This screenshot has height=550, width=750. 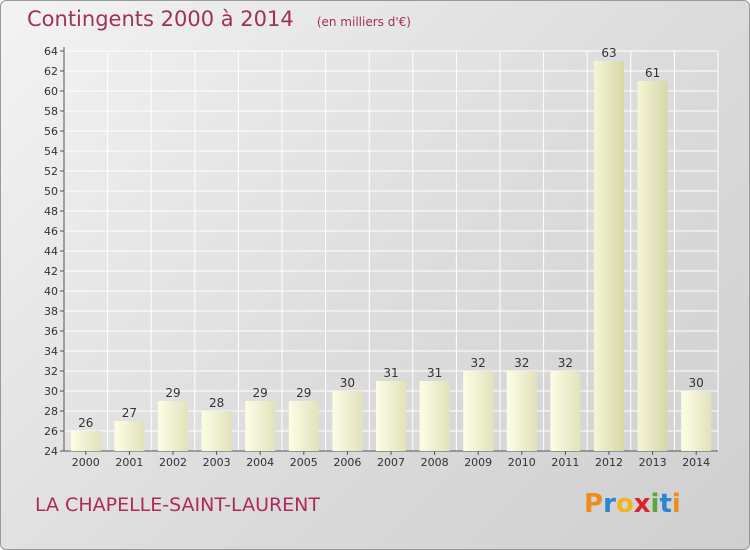 What do you see at coordinates (129, 413) in the screenshot?
I see `value-label: 27` at bounding box center [129, 413].